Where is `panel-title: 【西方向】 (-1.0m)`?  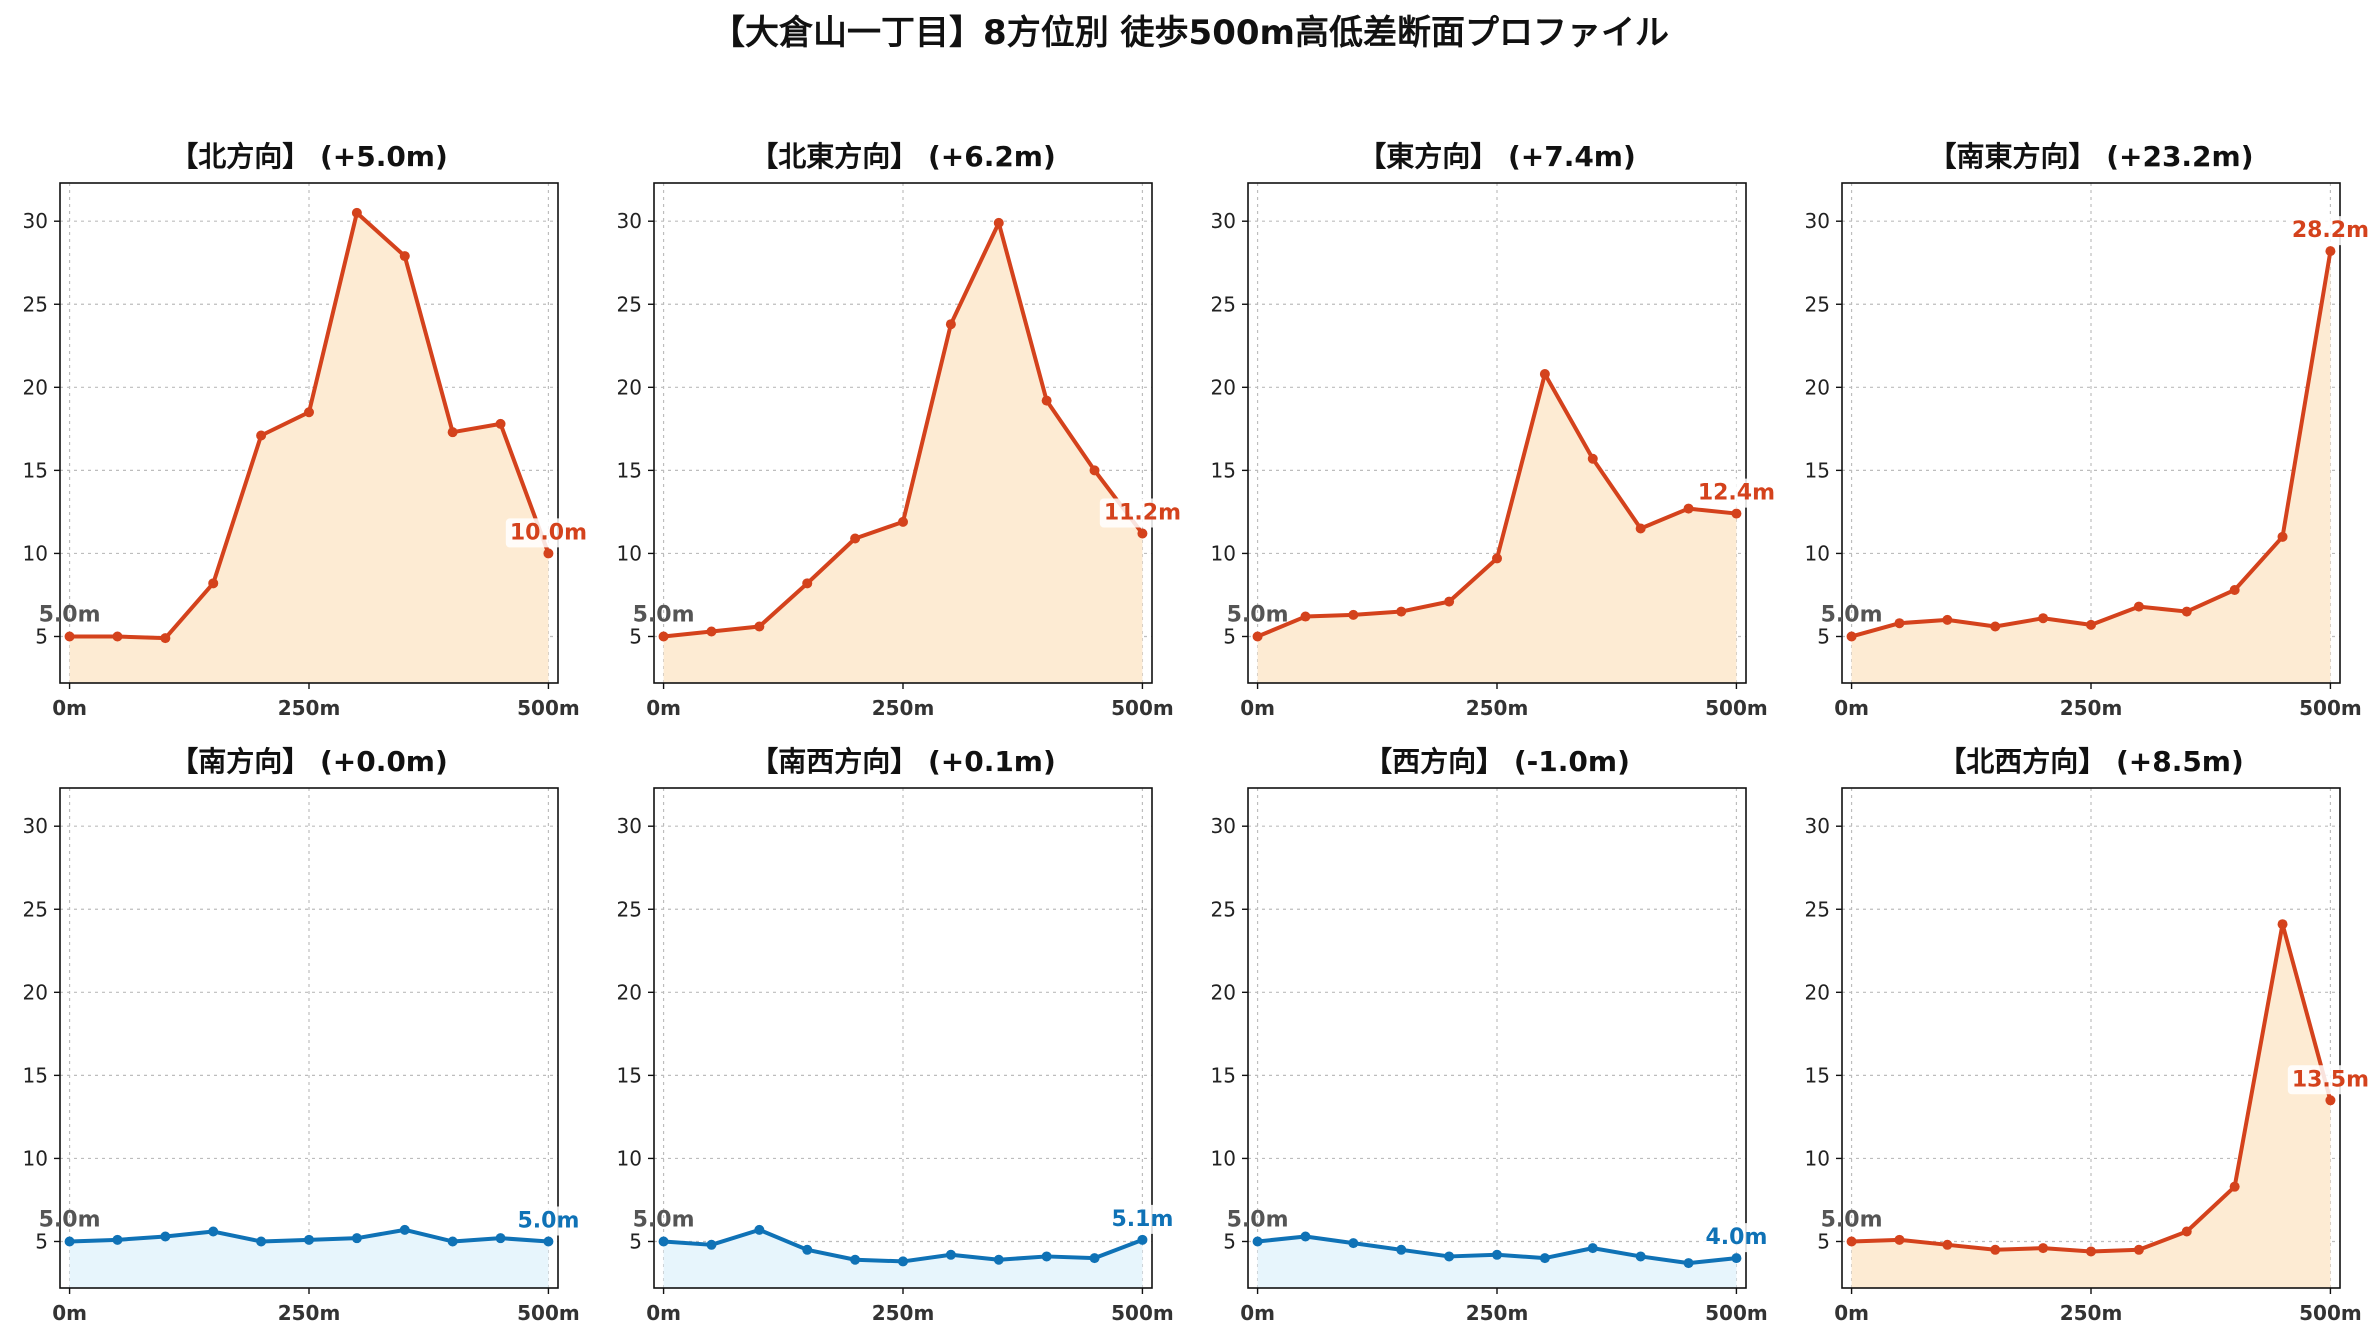
panel-title: 【西方向】 (-1.0m) is located at coordinates (1497, 761).